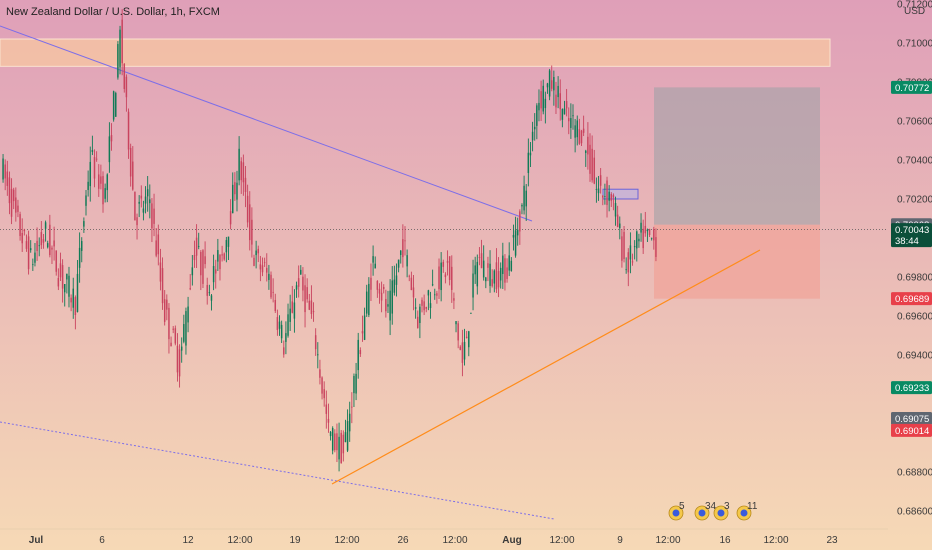 This screenshot has width=932, height=550. What do you see at coordinates (912, 88) in the screenshot?
I see `price-tag-label: 0.70772` at bounding box center [912, 88].